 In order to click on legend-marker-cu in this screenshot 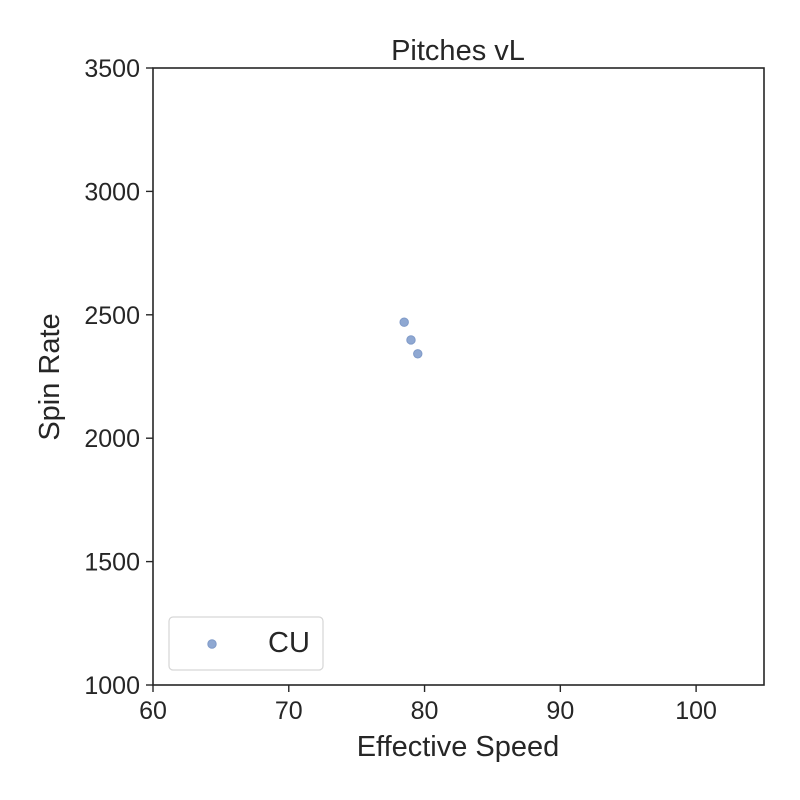, I will do `click(212, 644)`.